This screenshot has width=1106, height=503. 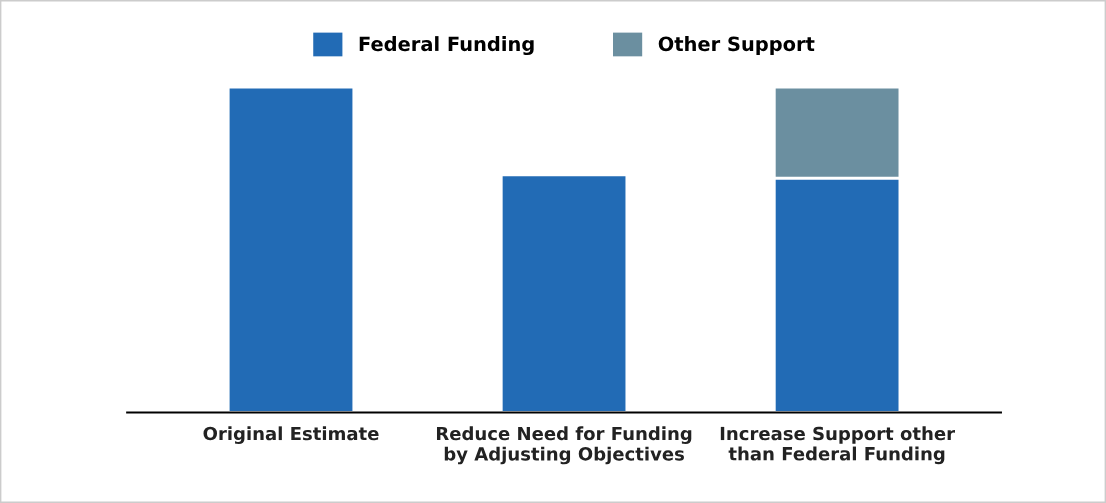 What do you see at coordinates (564, 445) in the screenshot?
I see `x-tick-label: Reduce Need for Funding by Adjusting Objectives` at bounding box center [564, 445].